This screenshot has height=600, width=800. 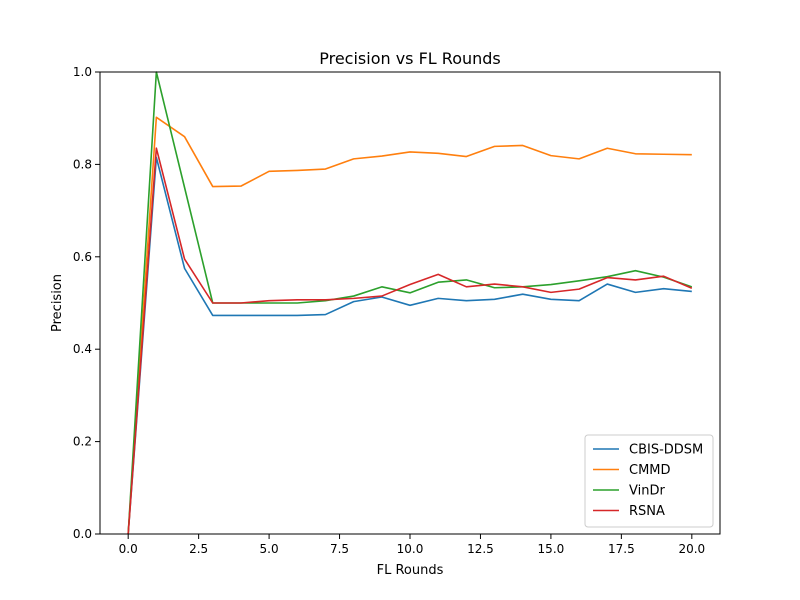 I want to click on x-tick-label: 7.5, so click(x=339, y=549).